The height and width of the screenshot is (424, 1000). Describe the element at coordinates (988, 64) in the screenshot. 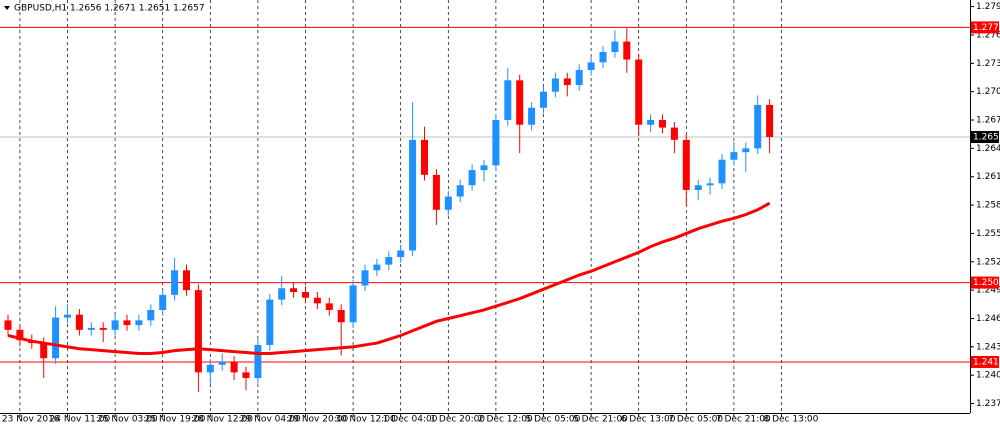

I see `y-tick-label: 1.2735` at that location.